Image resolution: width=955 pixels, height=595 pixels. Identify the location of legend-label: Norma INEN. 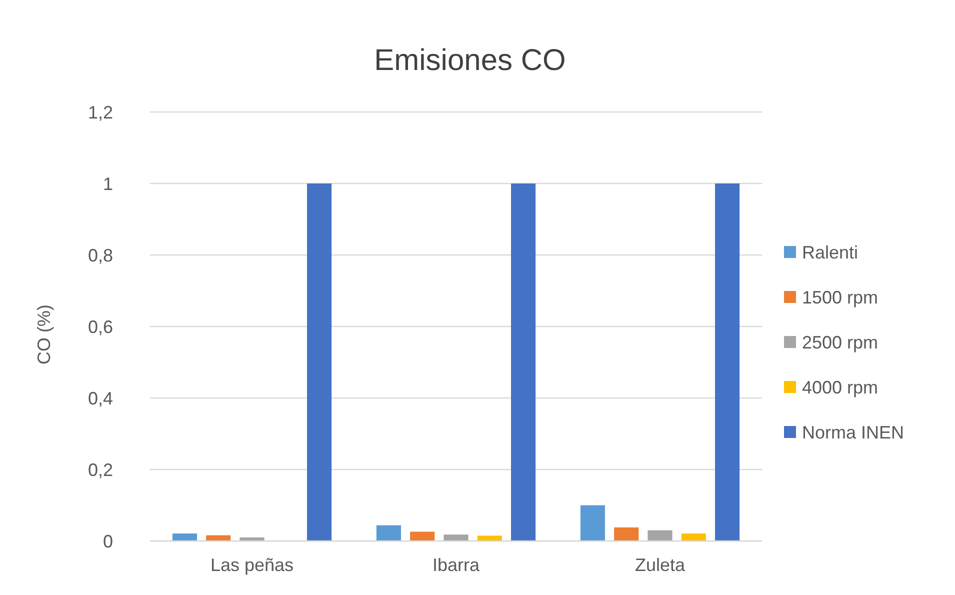
(853, 432).